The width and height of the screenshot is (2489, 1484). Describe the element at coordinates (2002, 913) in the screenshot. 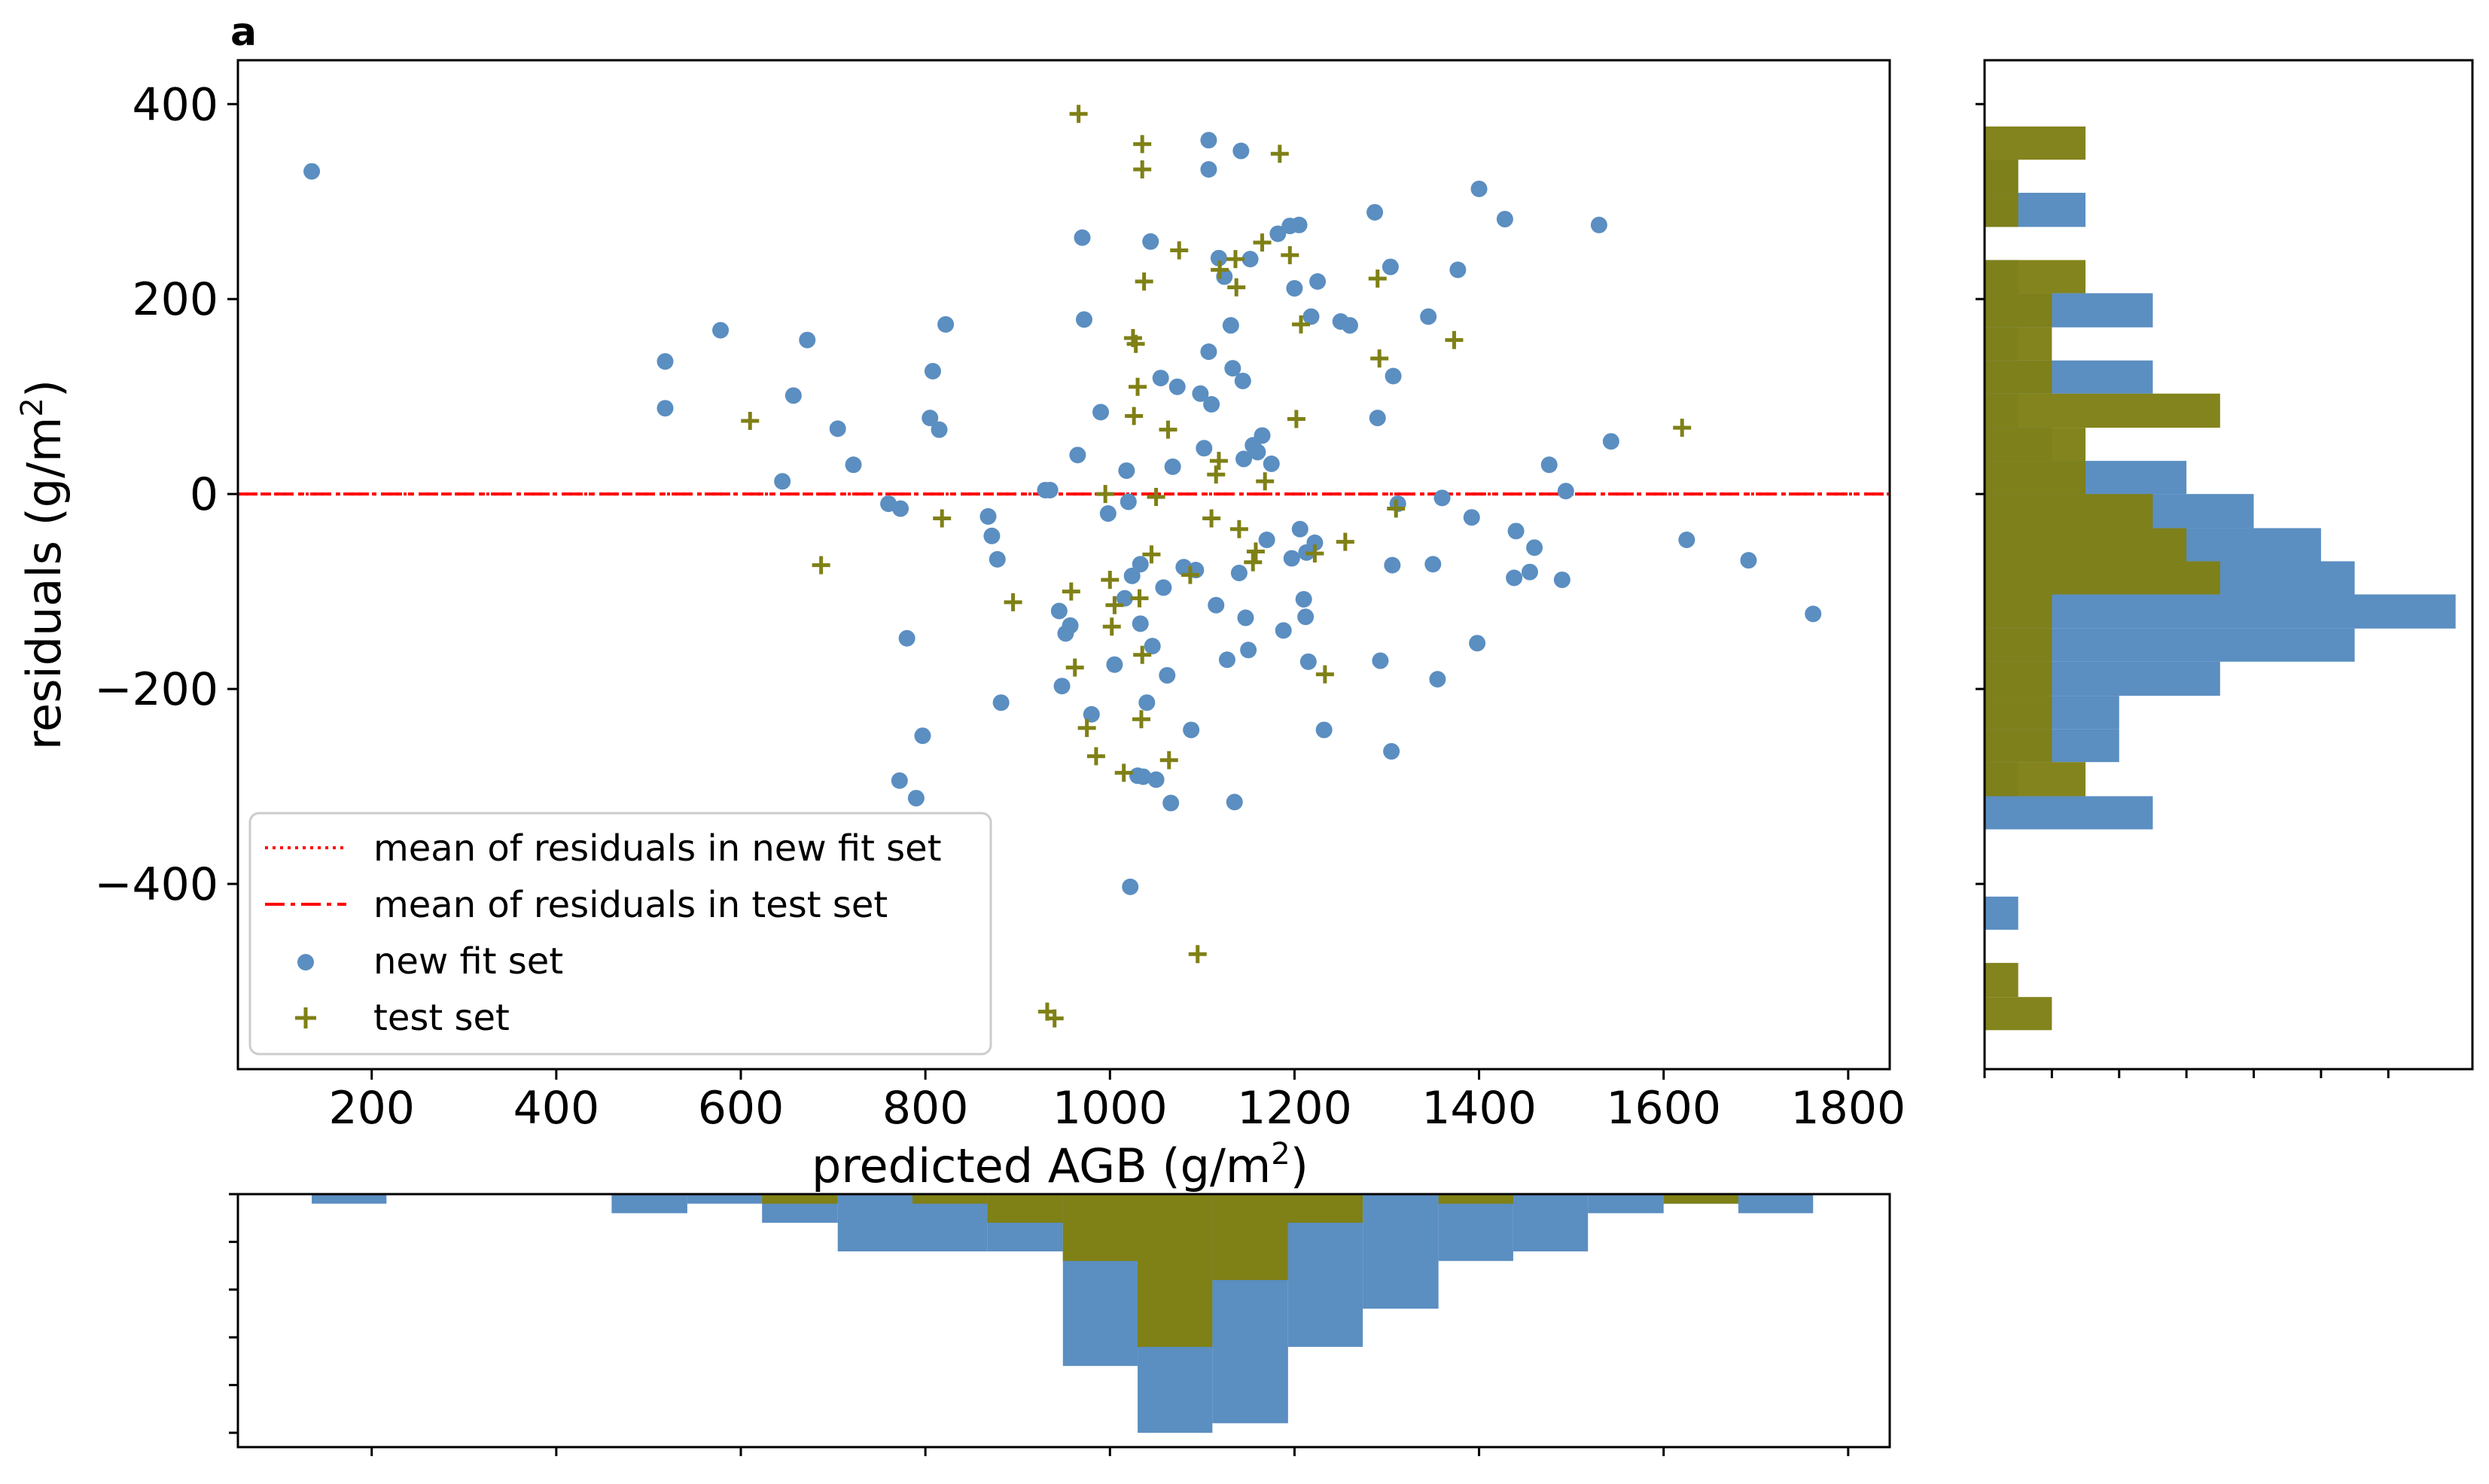

I see `right-fit-bar` at that location.